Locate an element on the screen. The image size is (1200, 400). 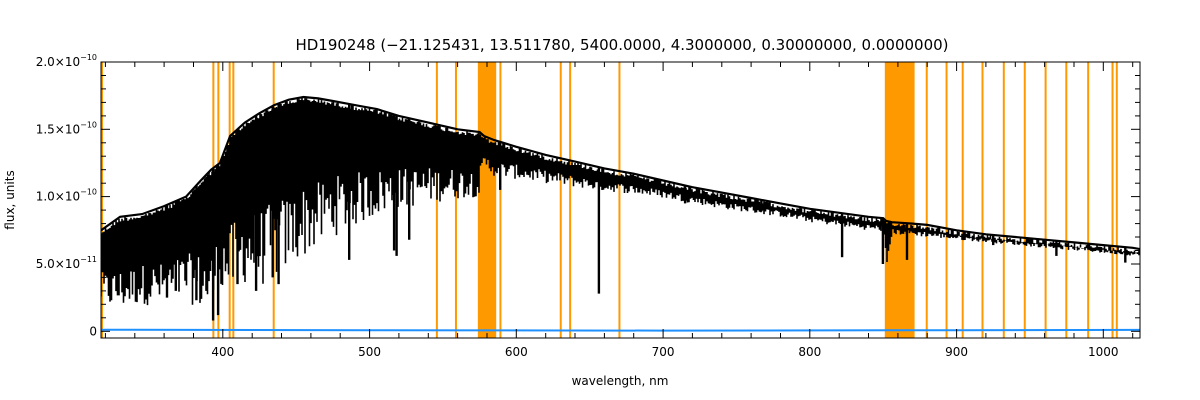
error-series is located at coordinates (620, 330).